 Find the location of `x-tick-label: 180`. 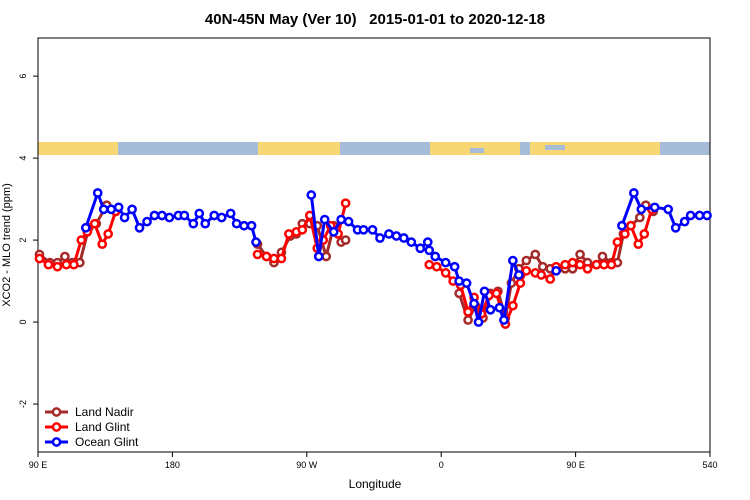

x-tick-label: 180 is located at coordinates (172, 465).